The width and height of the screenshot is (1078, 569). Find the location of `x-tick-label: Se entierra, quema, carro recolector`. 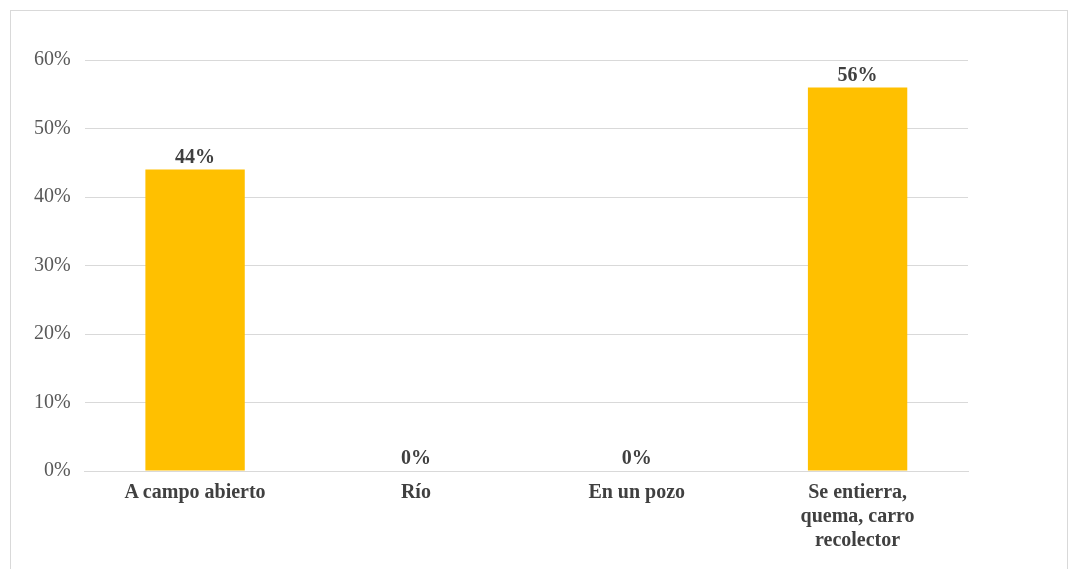

x-tick-label: Se entierra, quema, carro recolector is located at coordinates (857, 515).